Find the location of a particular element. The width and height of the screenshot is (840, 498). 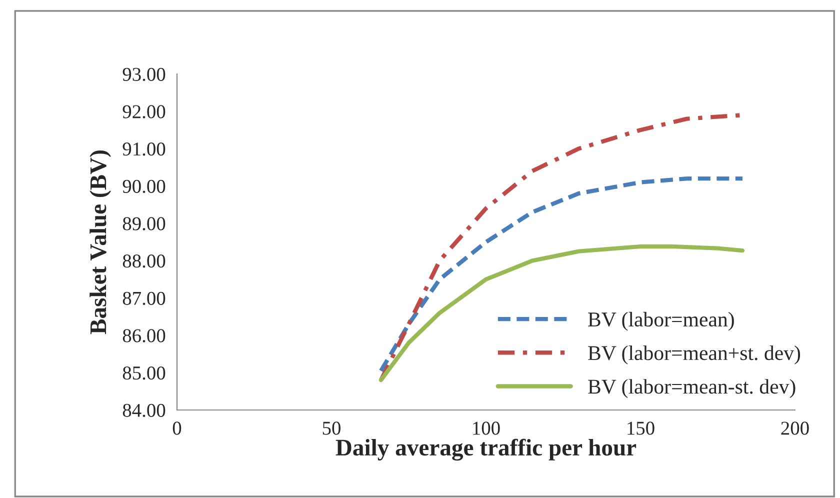

y-tick-label: 86.00 is located at coordinates (144, 335).